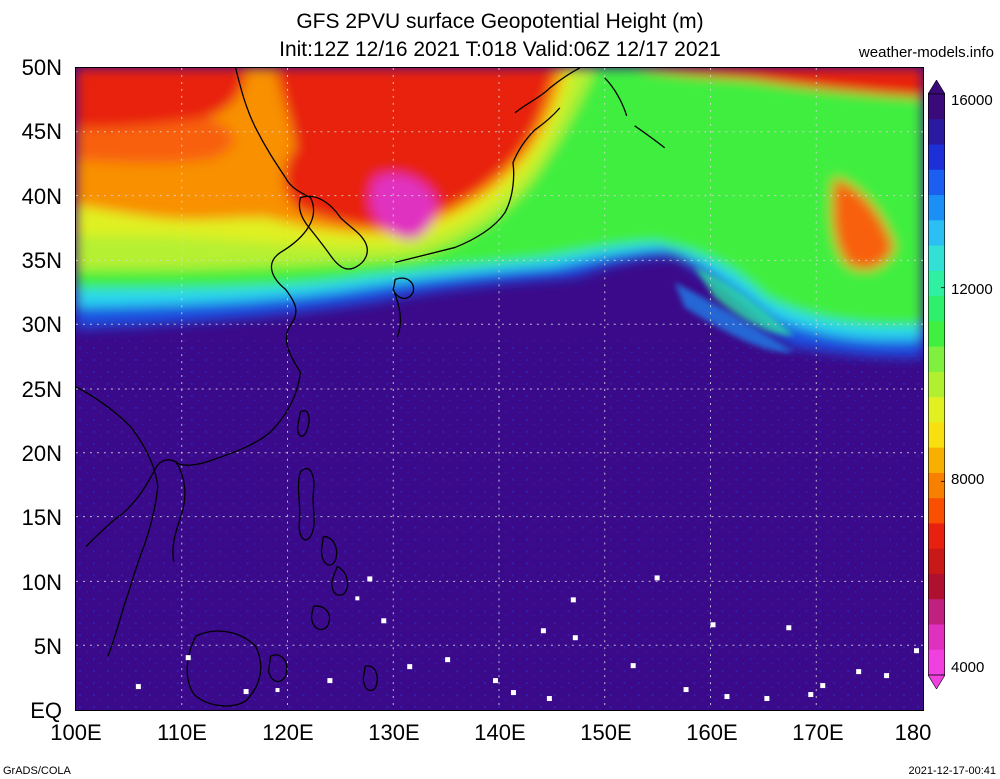  Describe the element at coordinates (41, 260) in the screenshot. I see `lat-label: 35N` at that location.